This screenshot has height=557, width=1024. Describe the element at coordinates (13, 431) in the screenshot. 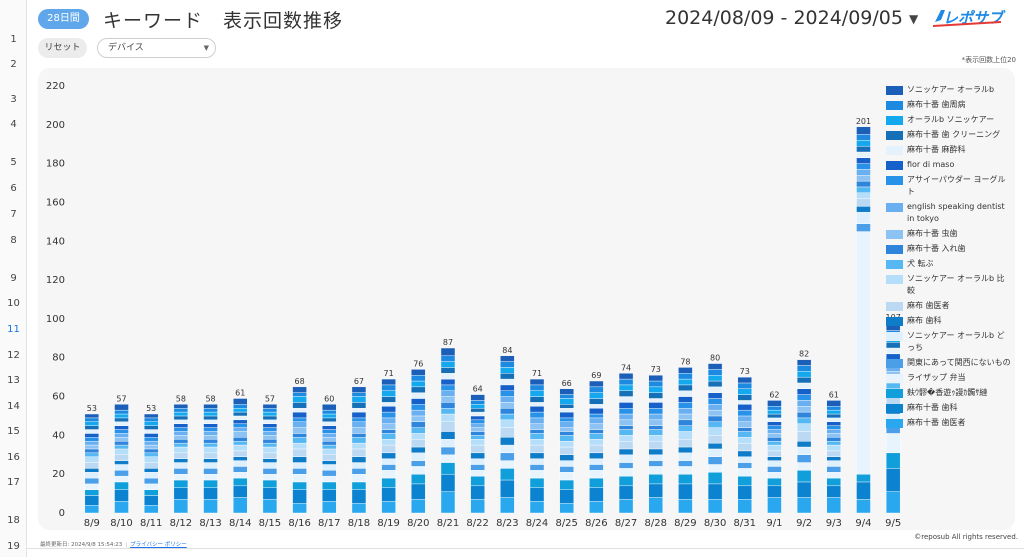

I see `row-number: 15` at that location.